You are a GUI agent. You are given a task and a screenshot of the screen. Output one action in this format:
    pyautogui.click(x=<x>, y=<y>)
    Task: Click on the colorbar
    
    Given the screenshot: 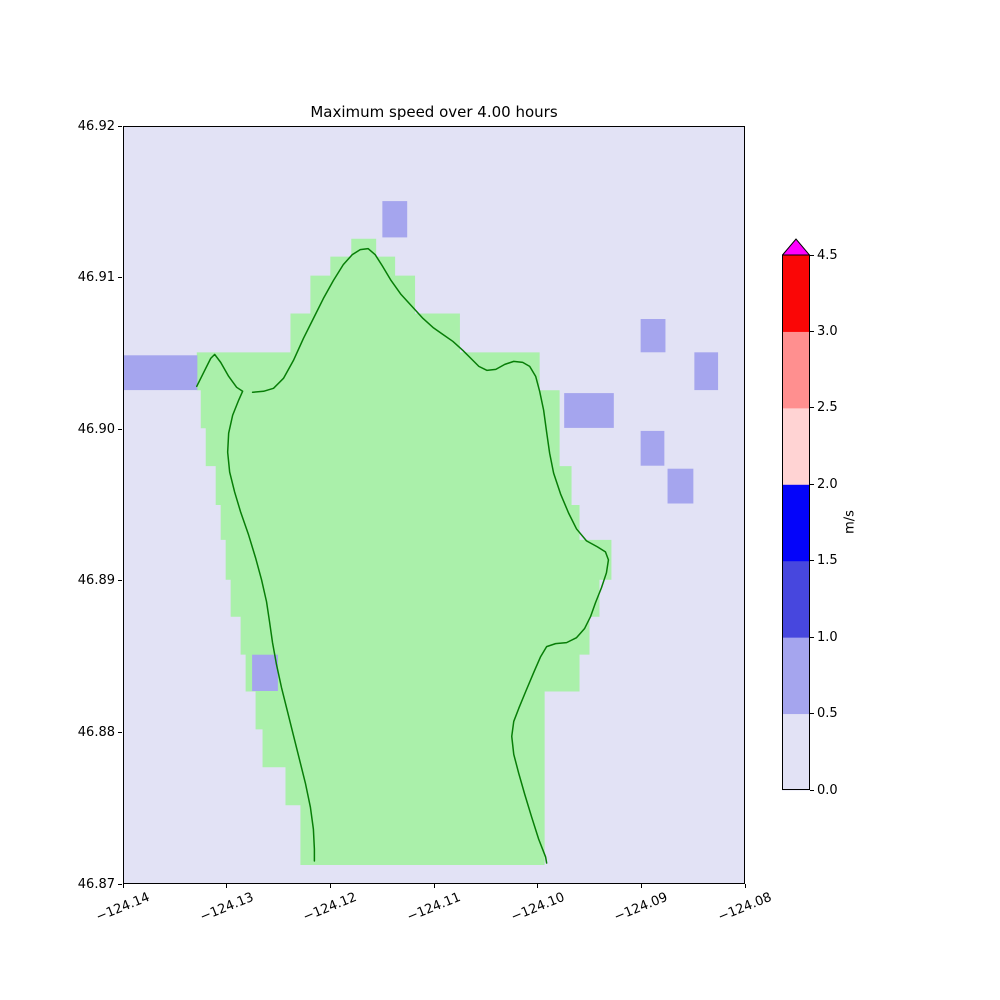 What is the action you would take?
    pyautogui.click(x=796, y=514)
    